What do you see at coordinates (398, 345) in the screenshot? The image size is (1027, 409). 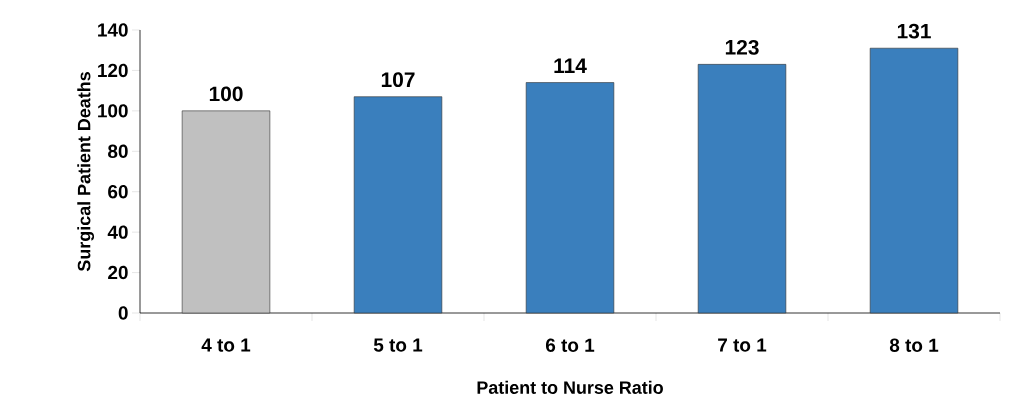 I see `x-tick-label: 5 to 1` at bounding box center [398, 345].